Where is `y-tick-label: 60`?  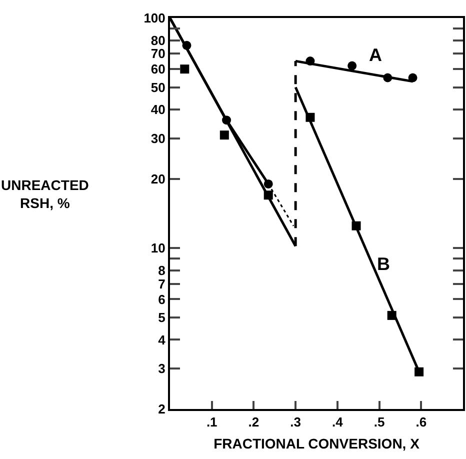
y-tick-label: 60 is located at coordinates (158, 69).